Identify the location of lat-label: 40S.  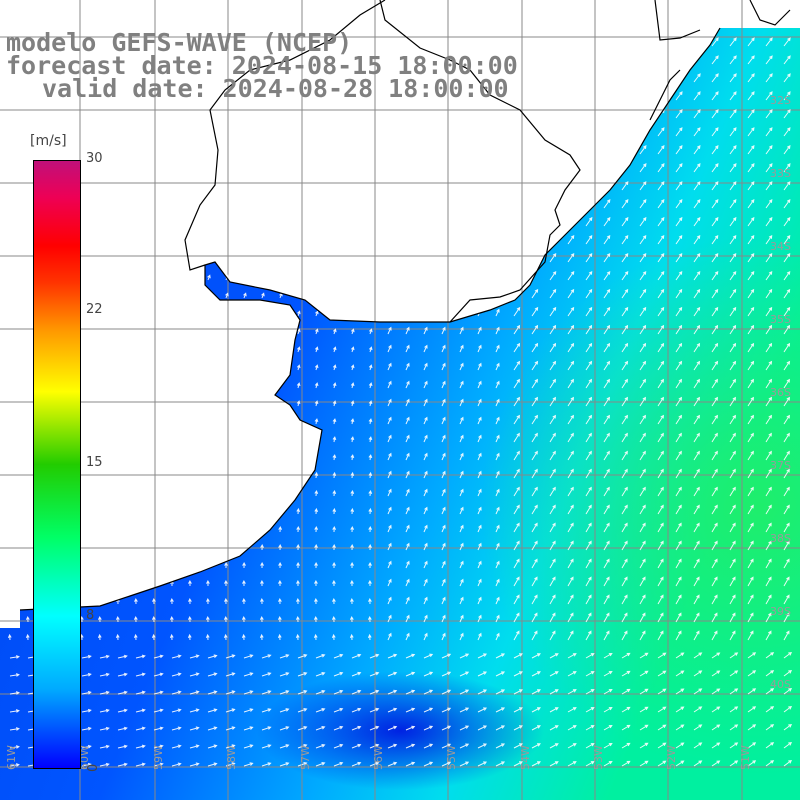
(780, 684).